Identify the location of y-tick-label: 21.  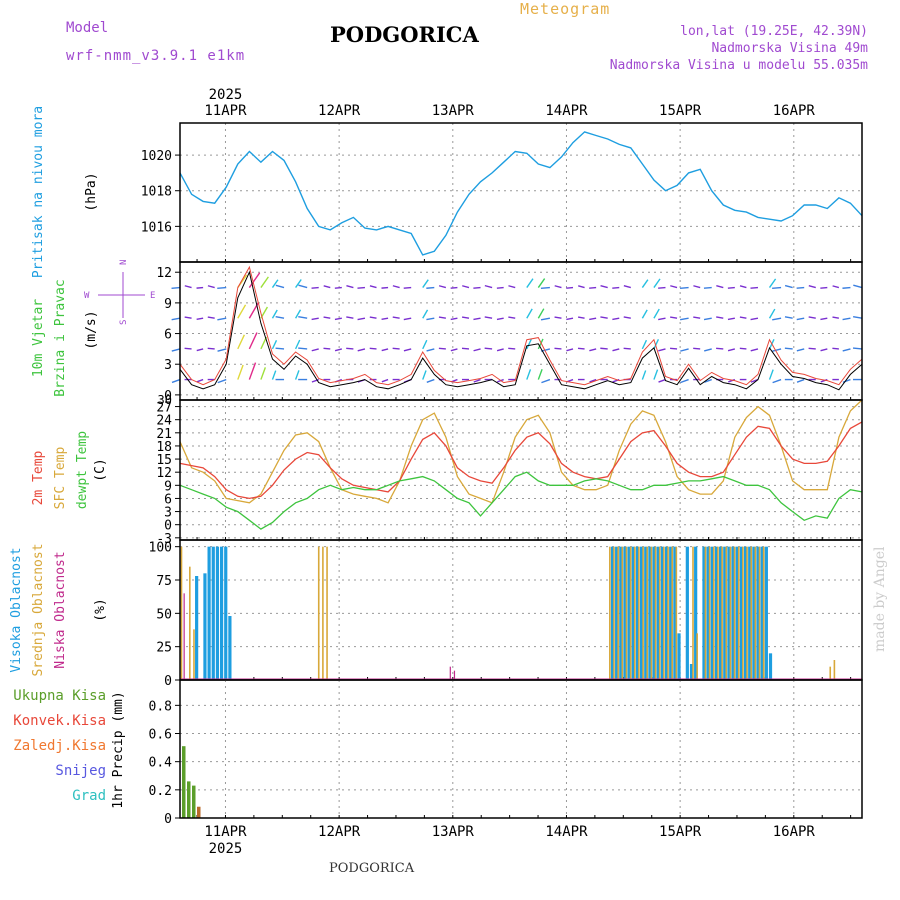
(164, 434).